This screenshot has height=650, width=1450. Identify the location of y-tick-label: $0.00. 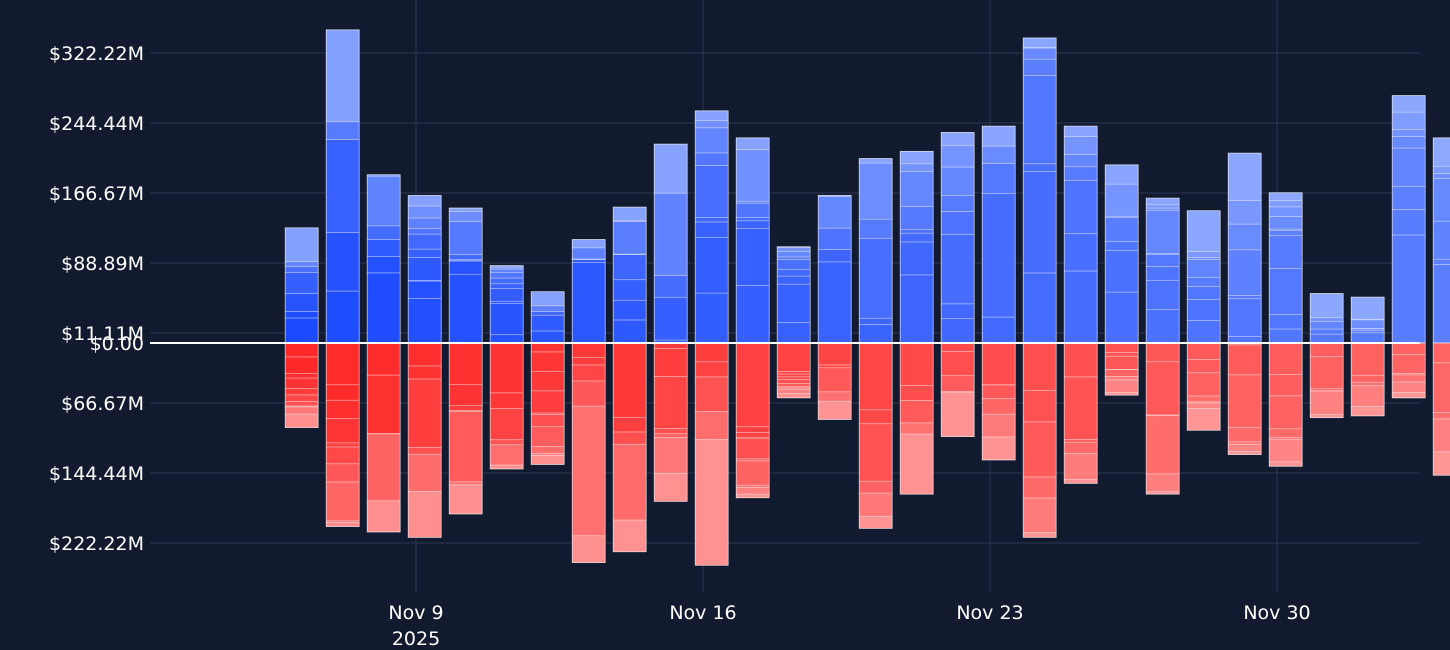
(117, 344).